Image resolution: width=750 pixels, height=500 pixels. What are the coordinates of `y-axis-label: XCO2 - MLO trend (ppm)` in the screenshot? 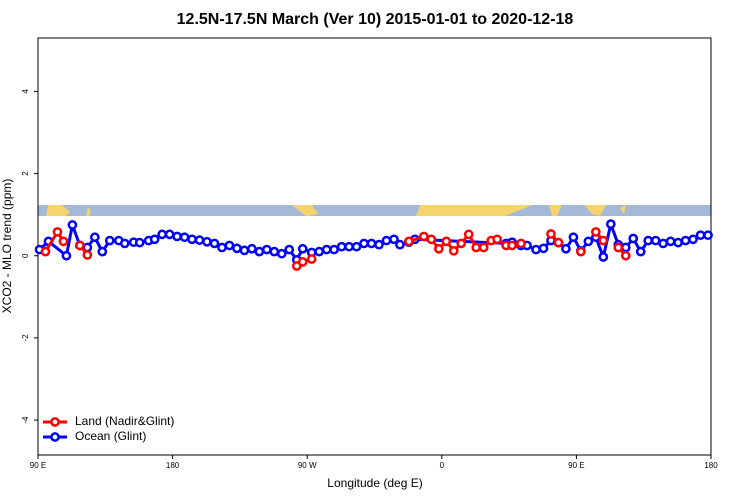 It's located at (7, 246).